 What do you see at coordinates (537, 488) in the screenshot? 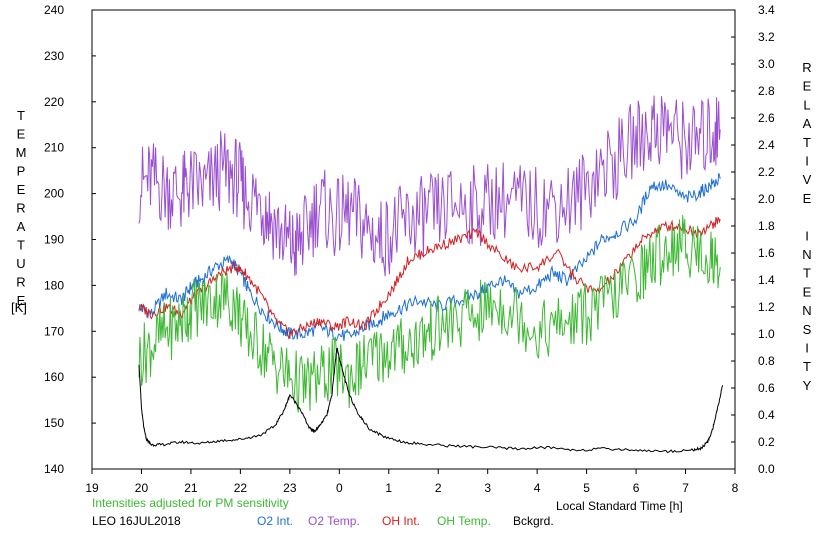
I see `x-tick-label: 4` at bounding box center [537, 488].